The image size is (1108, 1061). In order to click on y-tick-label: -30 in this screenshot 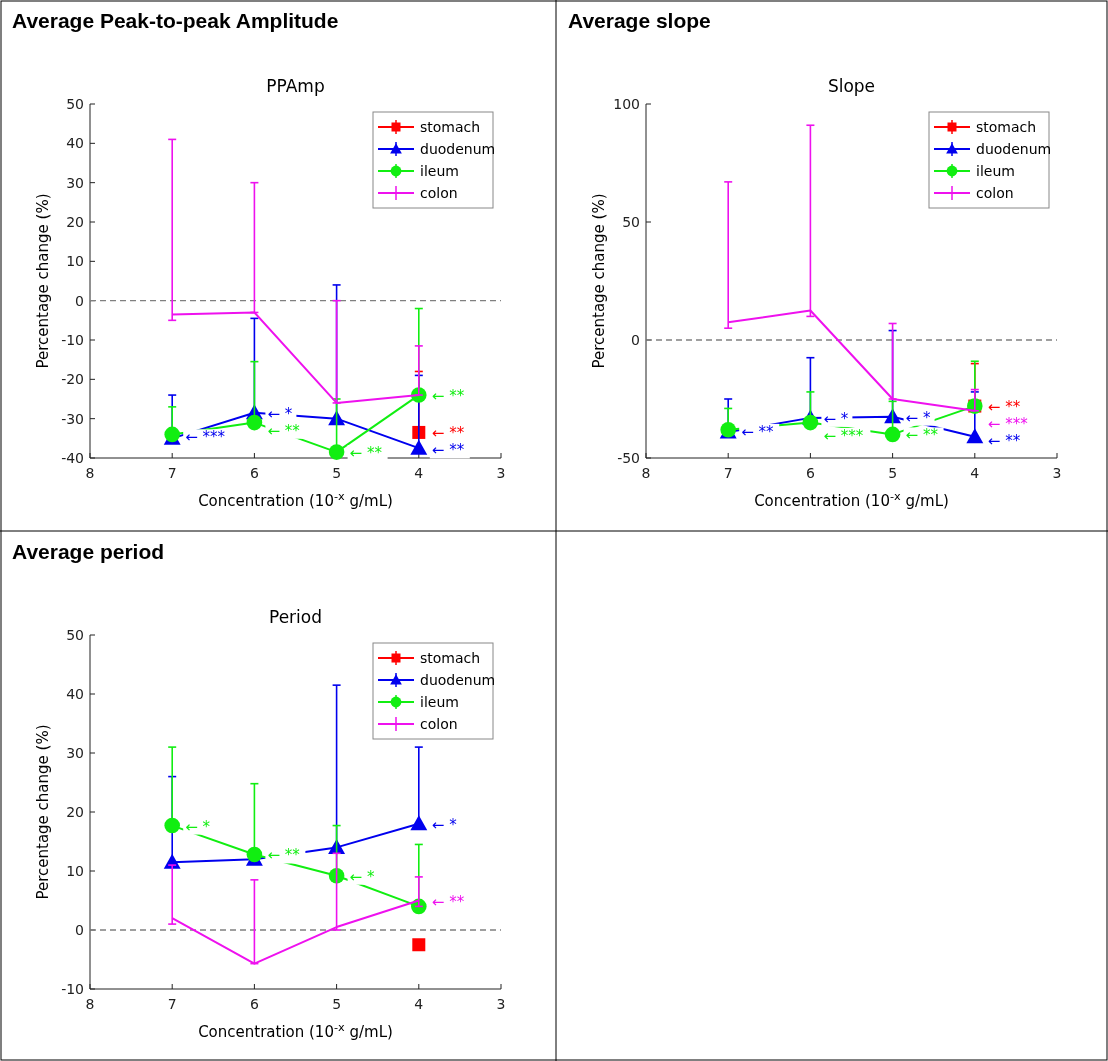, I will do `click(72, 418)`.